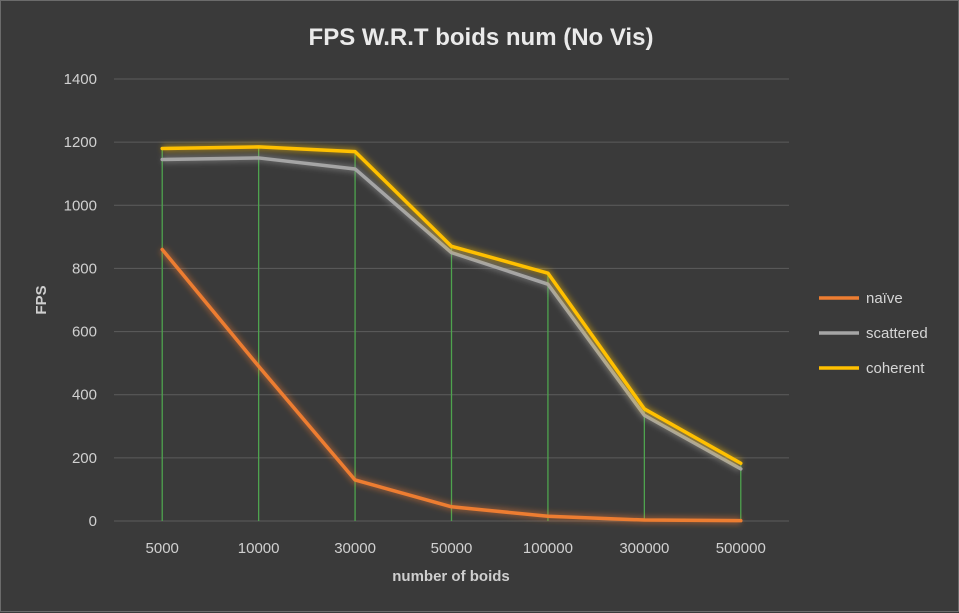 This screenshot has width=959, height=613. Describe the element at coordinates (644, 548) in the screenshot. I see `x-tick-label: 300000` at that location.